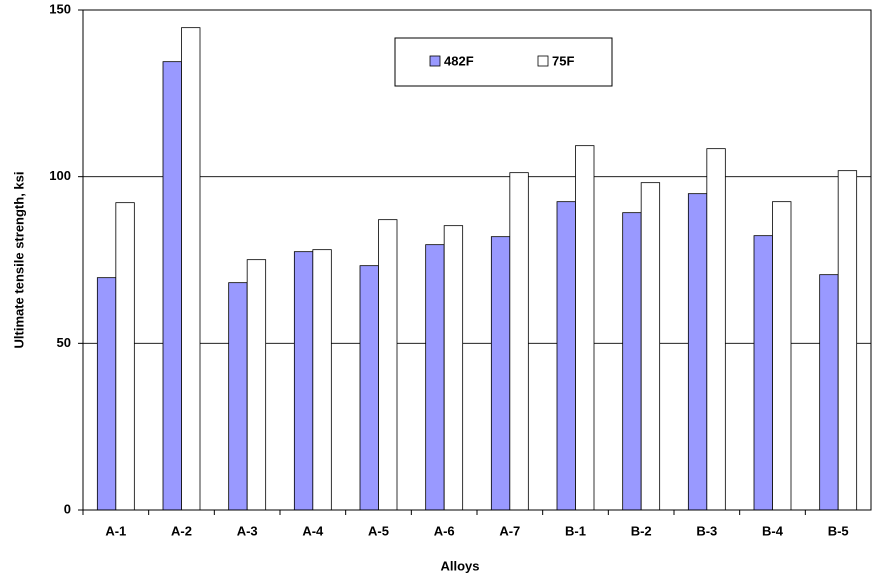  I want to click on x-tick-label: B-4, so click(773, 530).